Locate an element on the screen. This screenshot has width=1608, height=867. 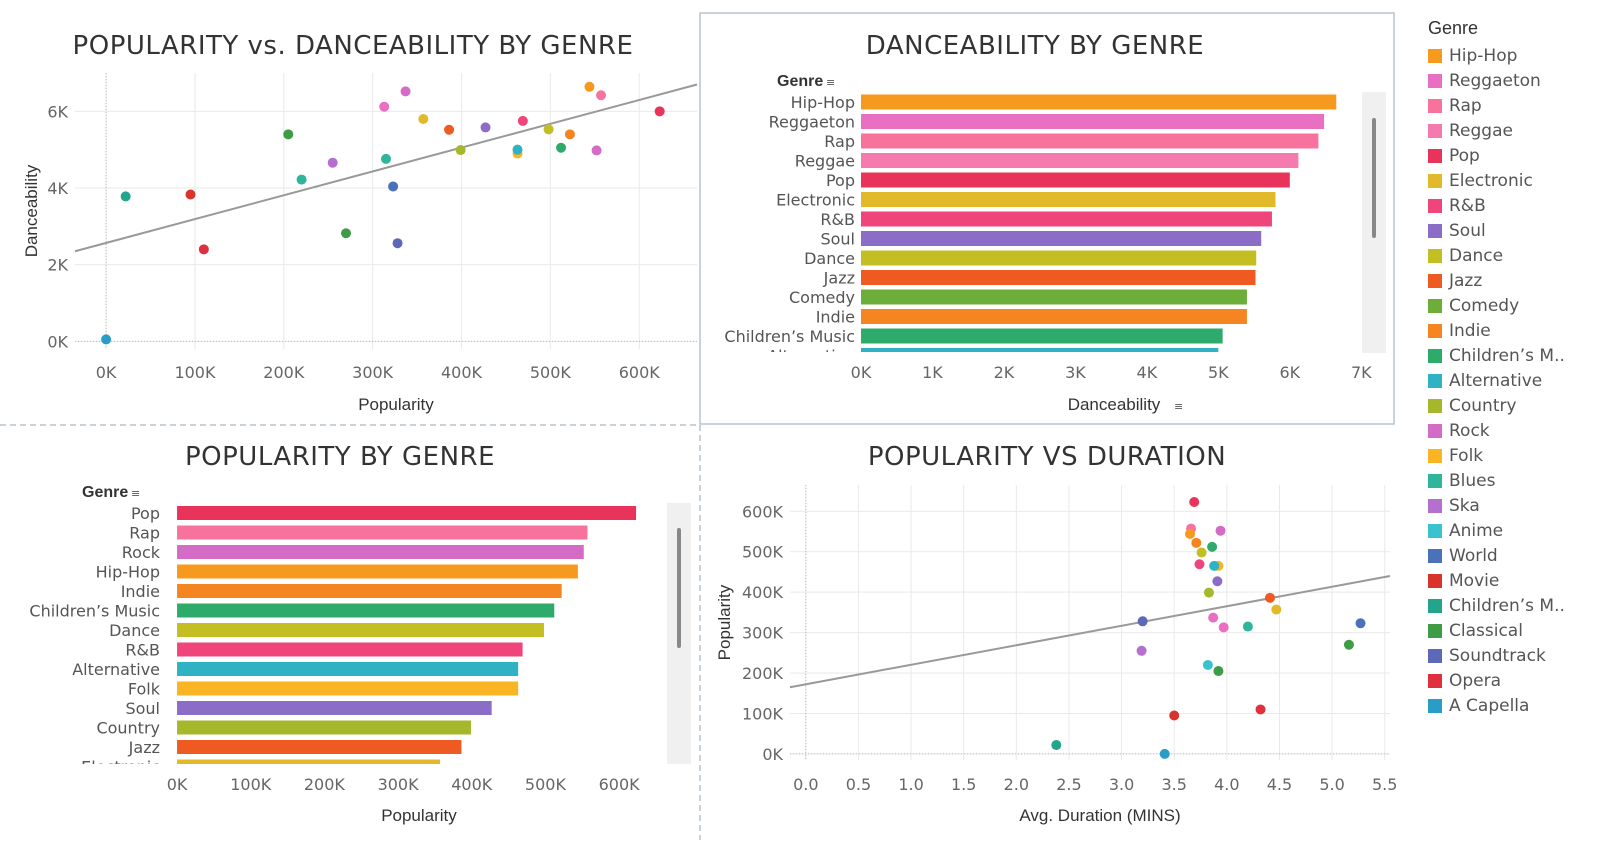
x-tick-label: 0.5 is located at coordinates (858, 784).